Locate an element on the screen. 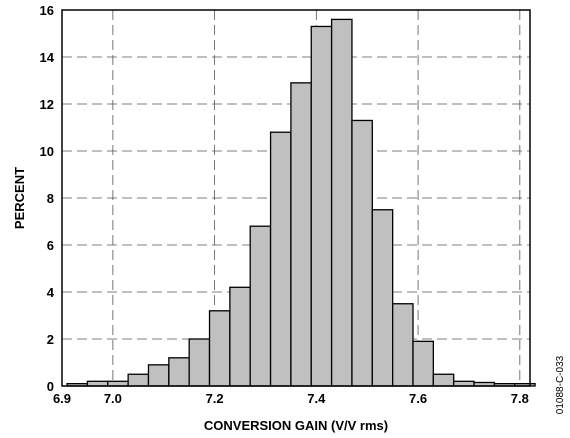 Image resolution: width=570 pixels, height=438 pixels. y-tick-label: 6 is located at coordinates (50, 245).